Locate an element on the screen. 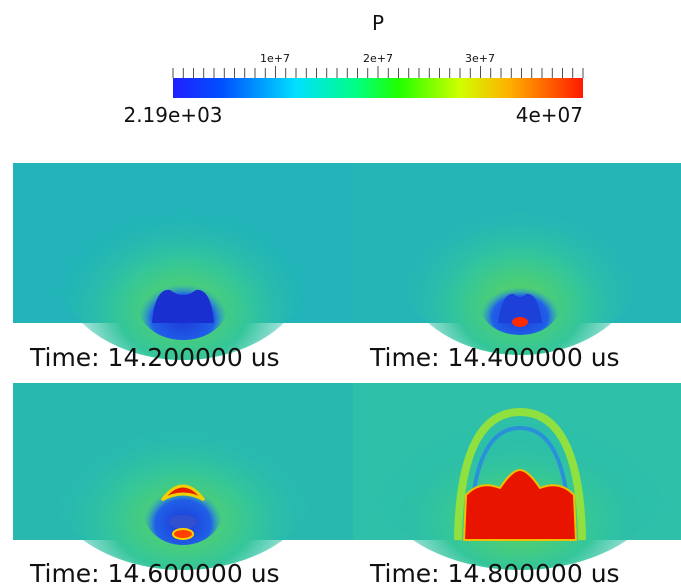 Image resolution: width=681 pixels, height=586 pixels. colorbar-ticks is located at coordinates (378, 77).